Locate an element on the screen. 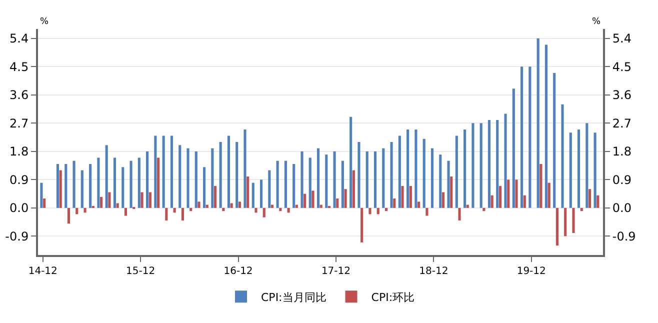 The width and height of the screenshot is (658, 323). y2-tick-label: 2.7 is located at coordinates (622, 123).